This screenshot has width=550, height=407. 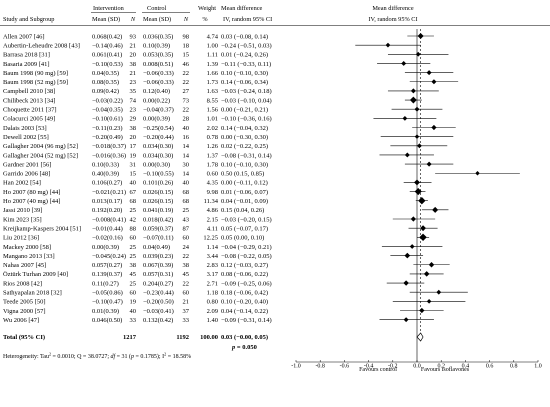 I want to click on intervention-mean: −0.02(0.16), so click(x=107, y=238).